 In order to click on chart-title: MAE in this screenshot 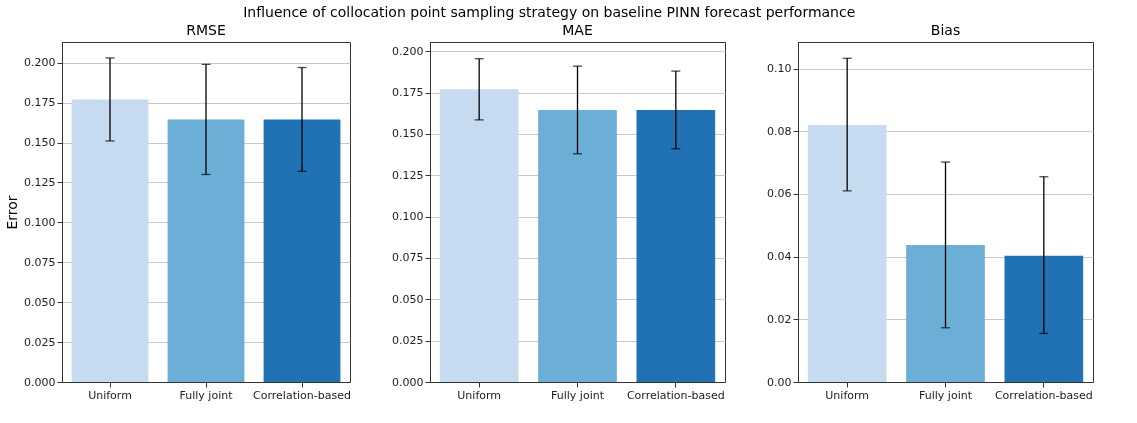, I will do `click(577, 30)`.